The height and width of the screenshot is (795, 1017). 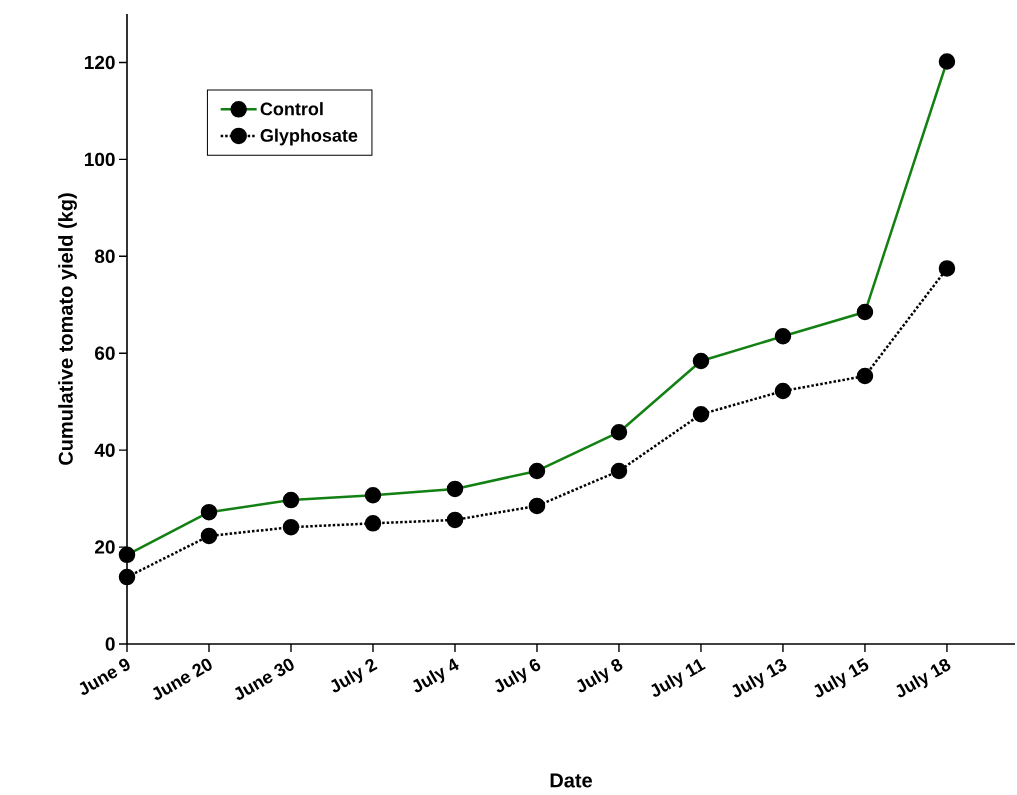 What do you see at coordinates (67, 329) in the screenshot?
I see `y-axis-title: Cumulative tomato yield (kg)` at bounding box center [67, 329].